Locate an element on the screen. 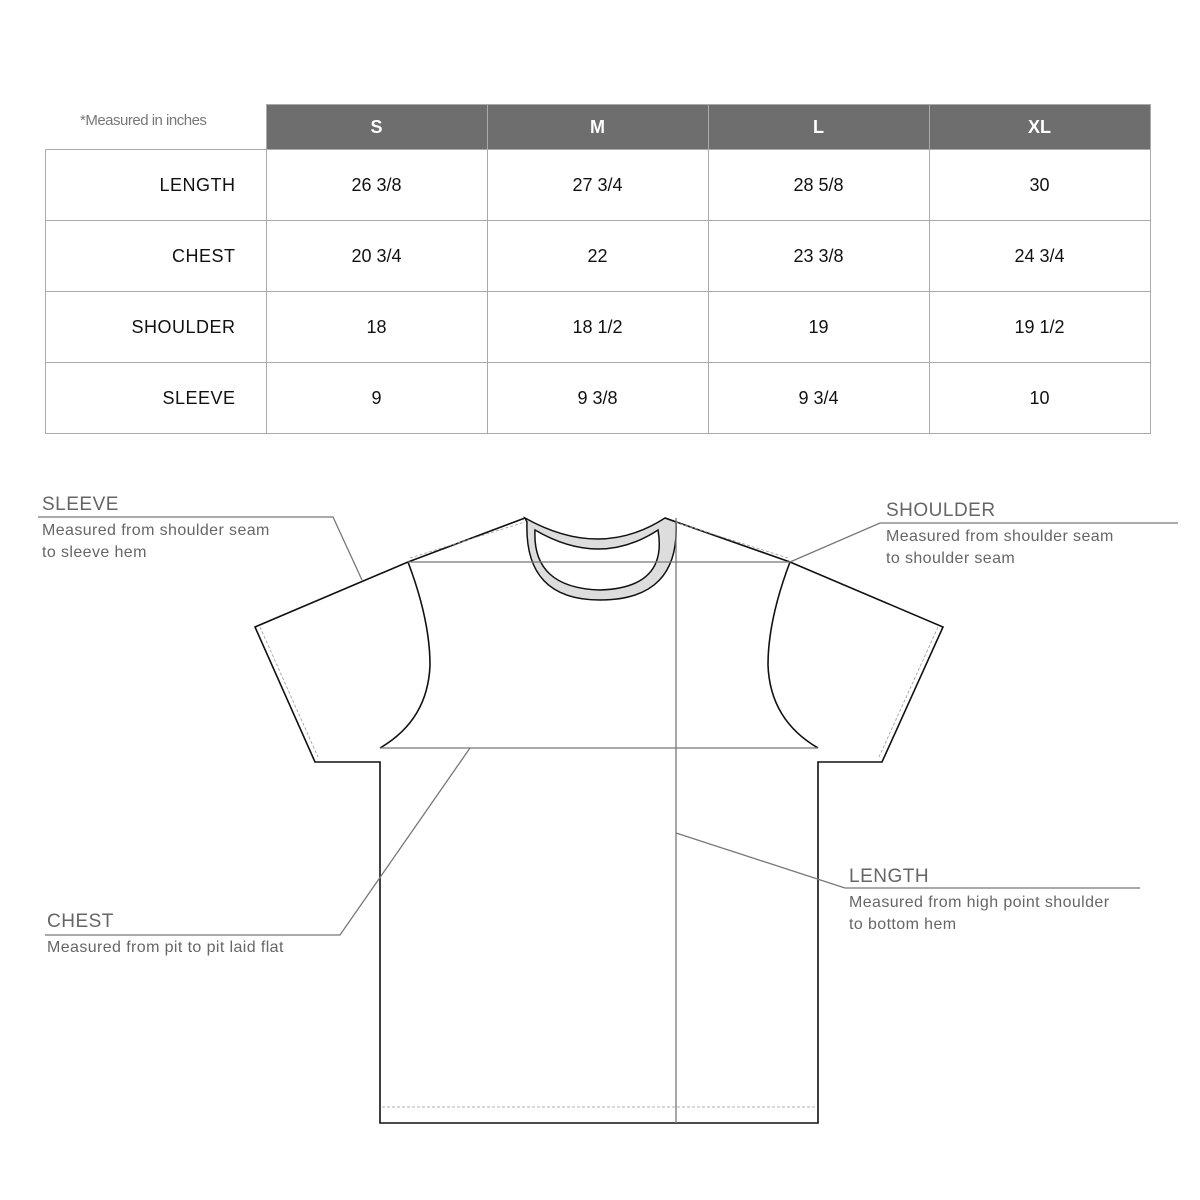  measure-value: 18 1/2 is located at coordinates (597, 327).